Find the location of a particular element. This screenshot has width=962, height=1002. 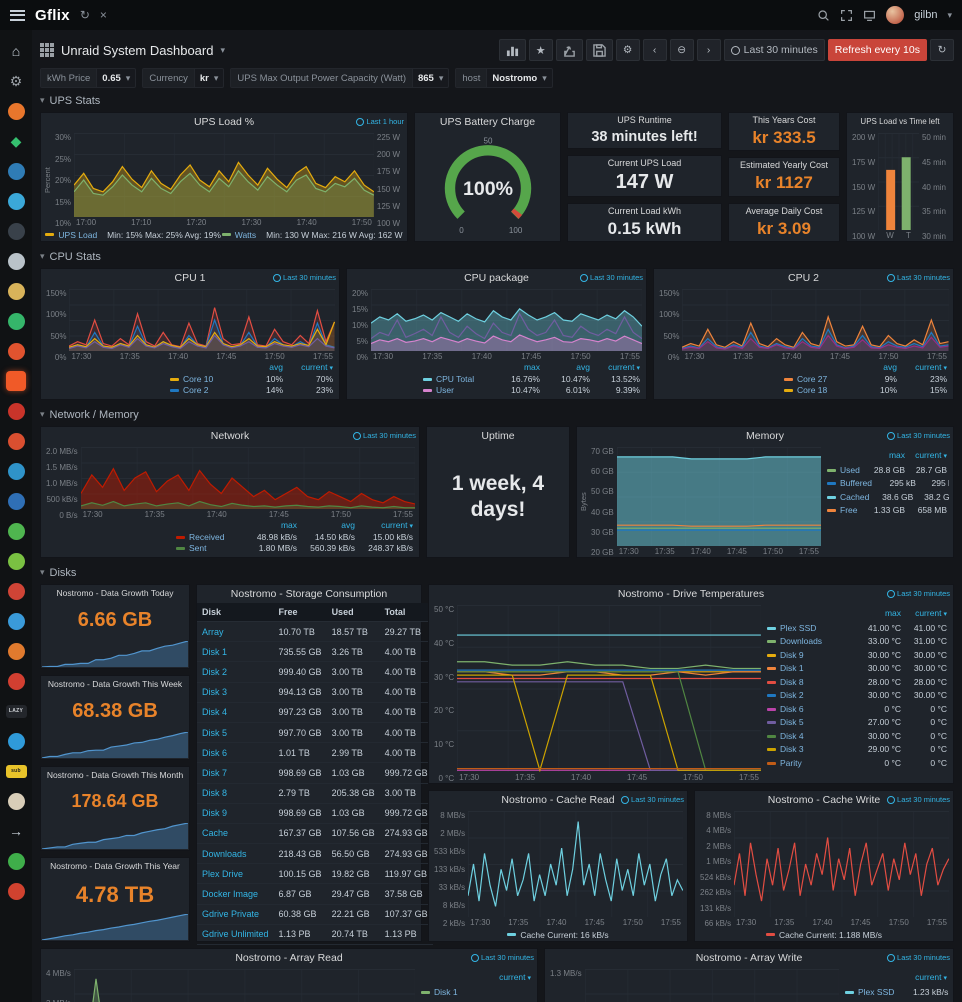

legend-series-name: Downloads is located at coordinates (801, 641).